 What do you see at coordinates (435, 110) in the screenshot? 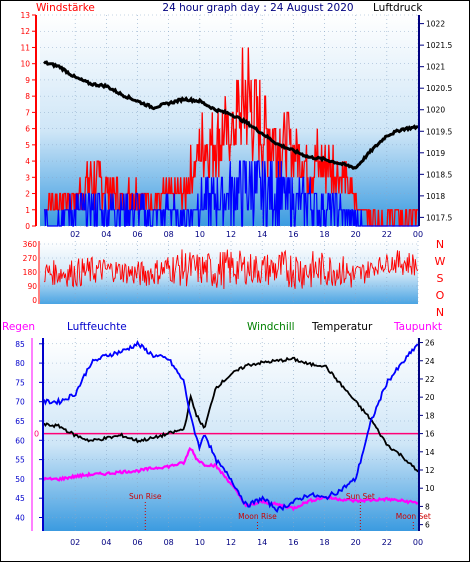
I see `pressure-tick-label: 1020` at bounding box center [435, 110].